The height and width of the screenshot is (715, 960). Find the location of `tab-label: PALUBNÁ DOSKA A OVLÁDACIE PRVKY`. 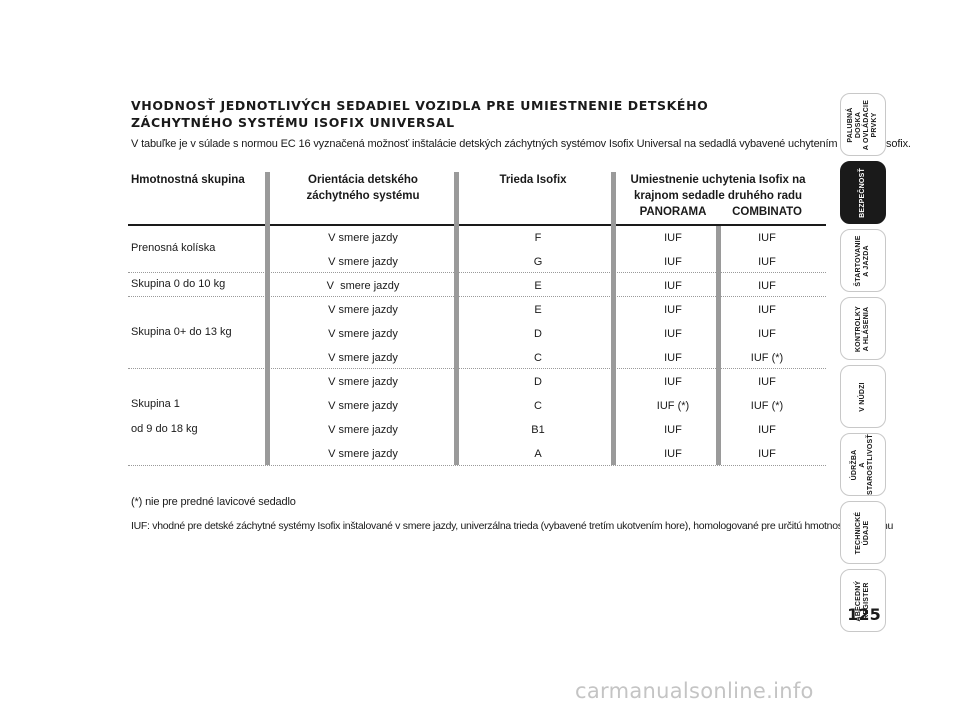

tab-label: PALUBNÁ DOSKA A OVLÁDACIE PRVKY is located at coordinates (862, 124).